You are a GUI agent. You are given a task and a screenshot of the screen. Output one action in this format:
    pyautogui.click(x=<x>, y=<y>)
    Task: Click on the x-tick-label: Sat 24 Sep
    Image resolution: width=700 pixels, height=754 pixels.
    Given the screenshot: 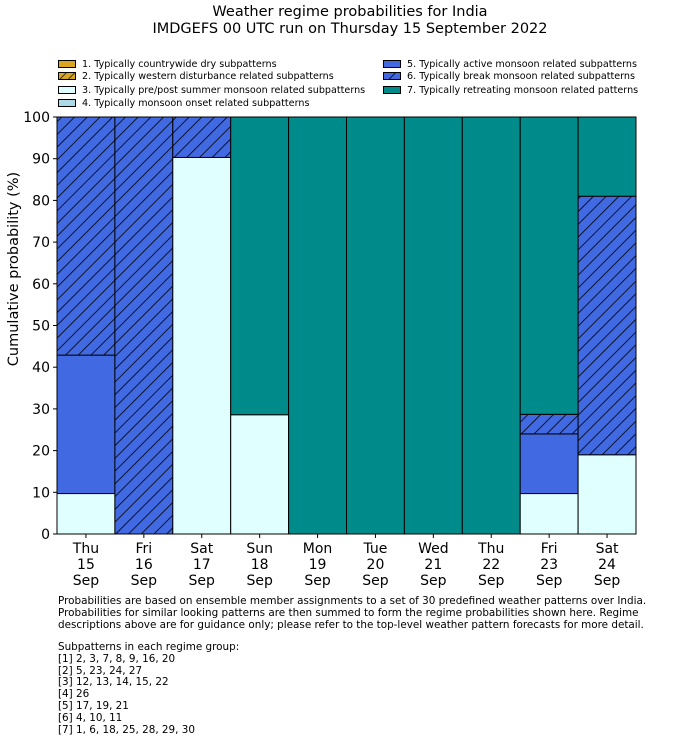 What is the action you would take?
    pyautogui.click(x=607, y=565)
    